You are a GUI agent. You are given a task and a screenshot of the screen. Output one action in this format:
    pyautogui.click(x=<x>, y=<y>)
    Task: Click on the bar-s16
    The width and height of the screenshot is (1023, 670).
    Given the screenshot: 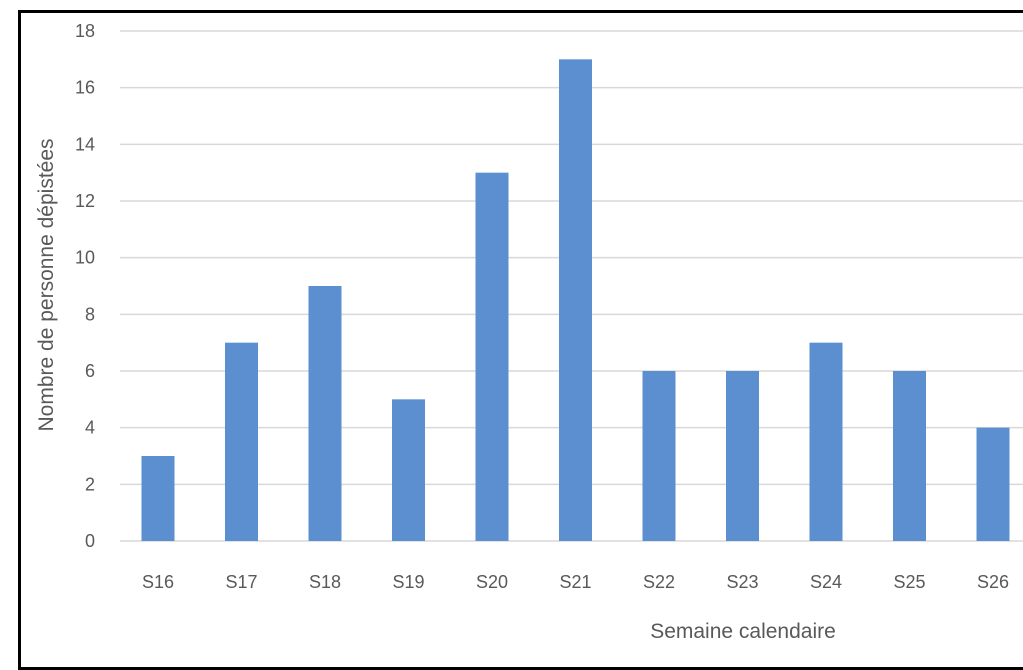 What is the action you would take?
    pyautogui.click(x=158, y=498)
    